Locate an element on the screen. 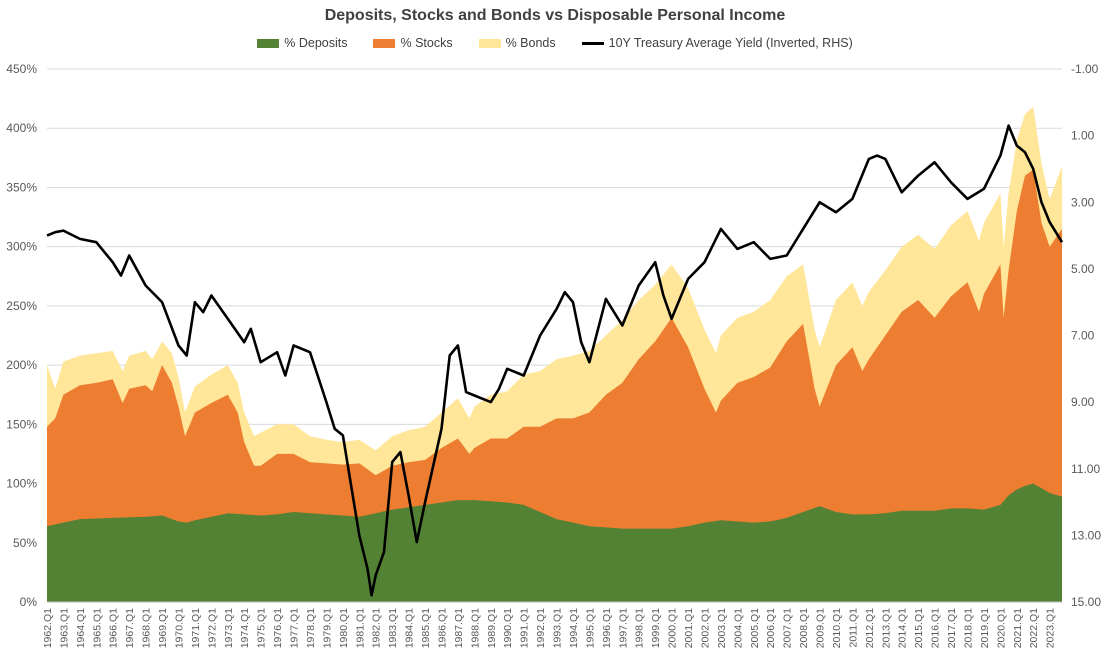 The height and width of the screenshot is (663, 1110). x-tick-label: 2010.Q1 is located at coordinates (837, 628).